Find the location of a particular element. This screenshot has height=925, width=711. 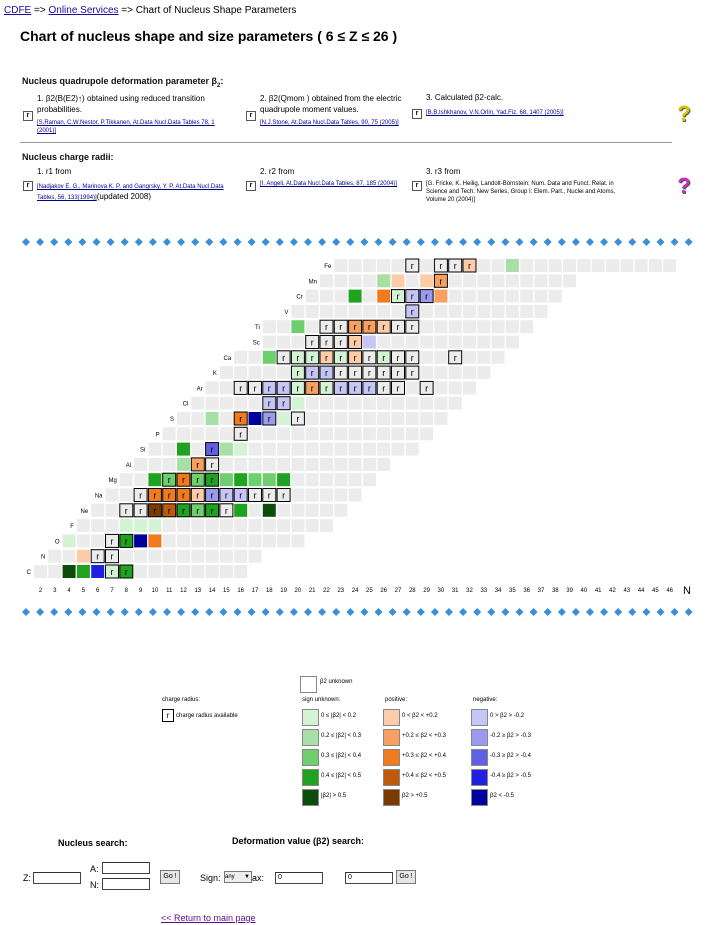

beta-min-input: 0 is located at coordinates (299, 878).